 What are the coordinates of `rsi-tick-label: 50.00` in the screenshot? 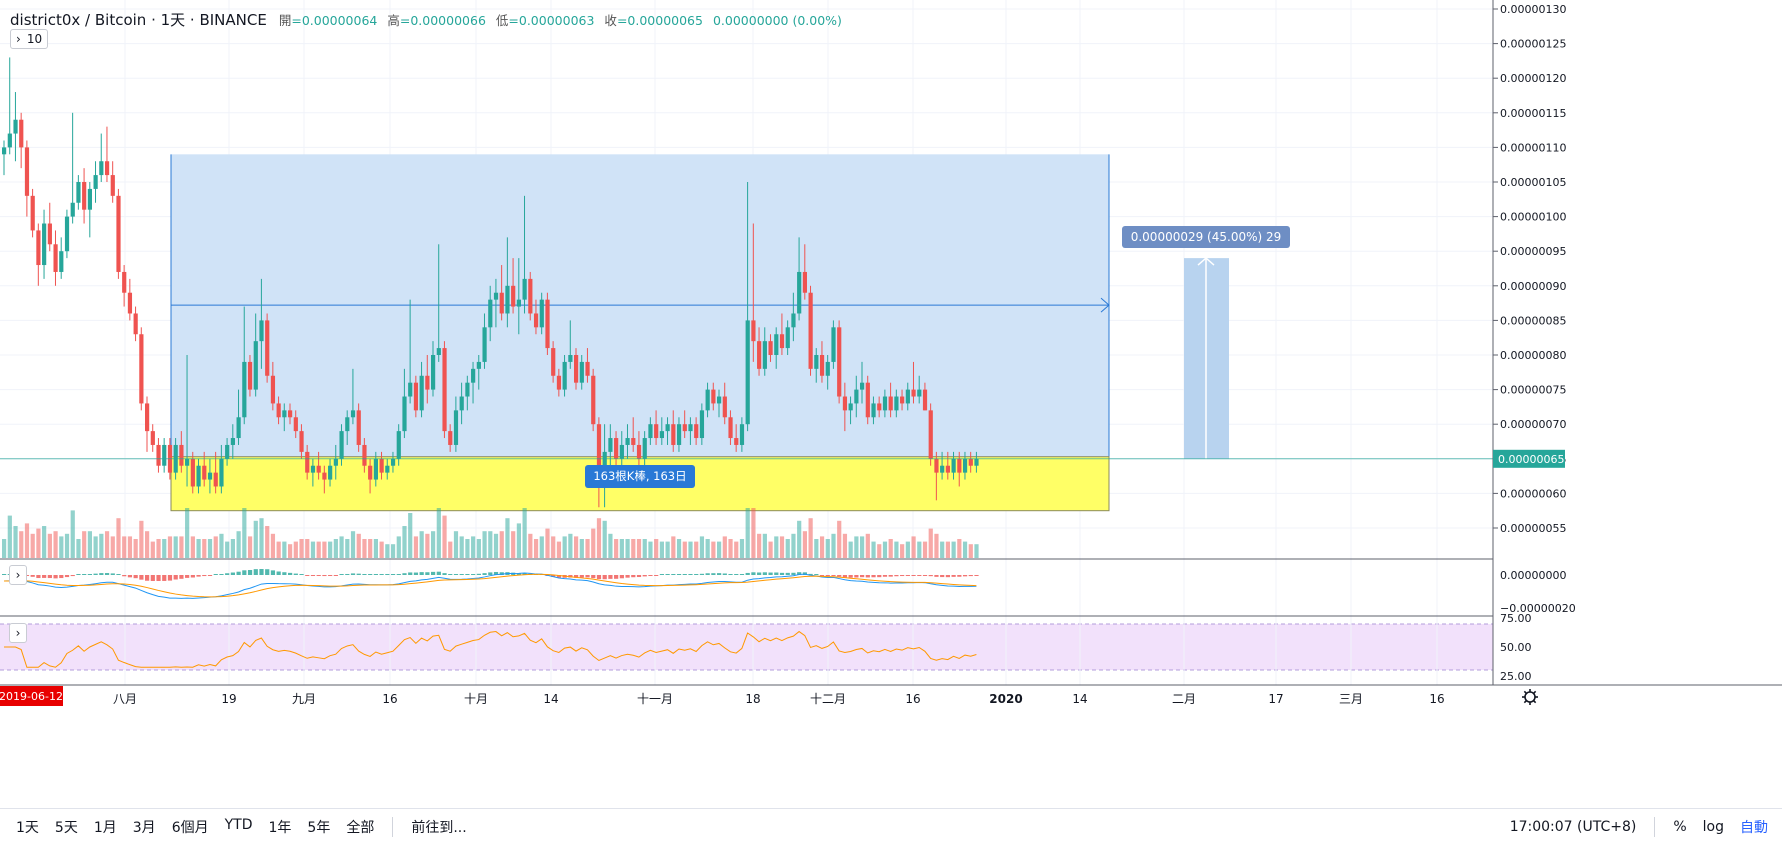 It's located at (1516, 647).